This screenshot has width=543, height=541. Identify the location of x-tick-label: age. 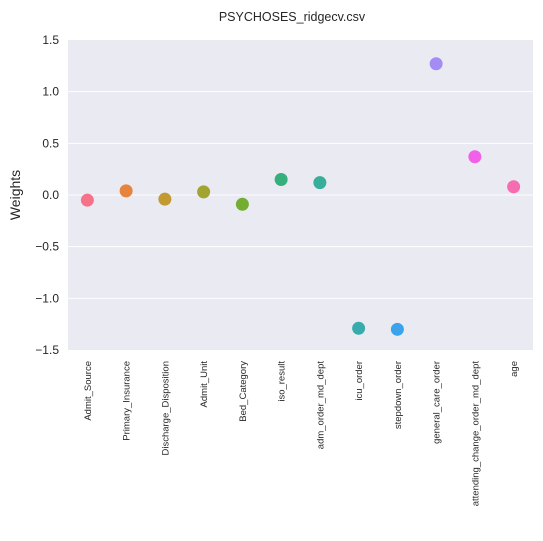
(514, 369).